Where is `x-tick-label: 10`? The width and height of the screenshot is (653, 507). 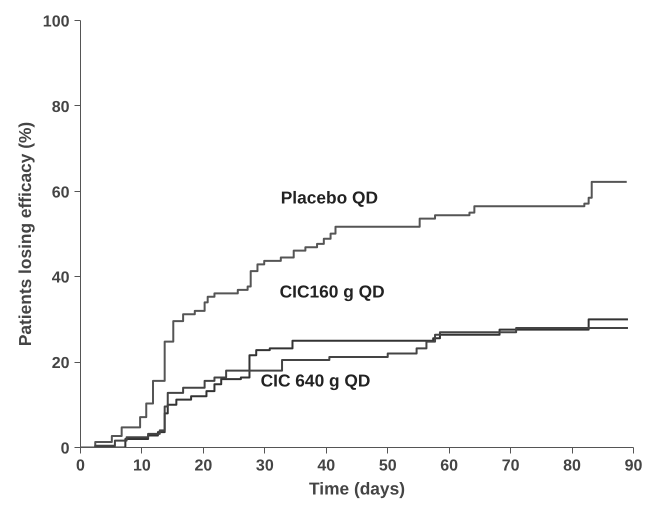 x-tick-label: 10 is located at coordinates (142, 466).